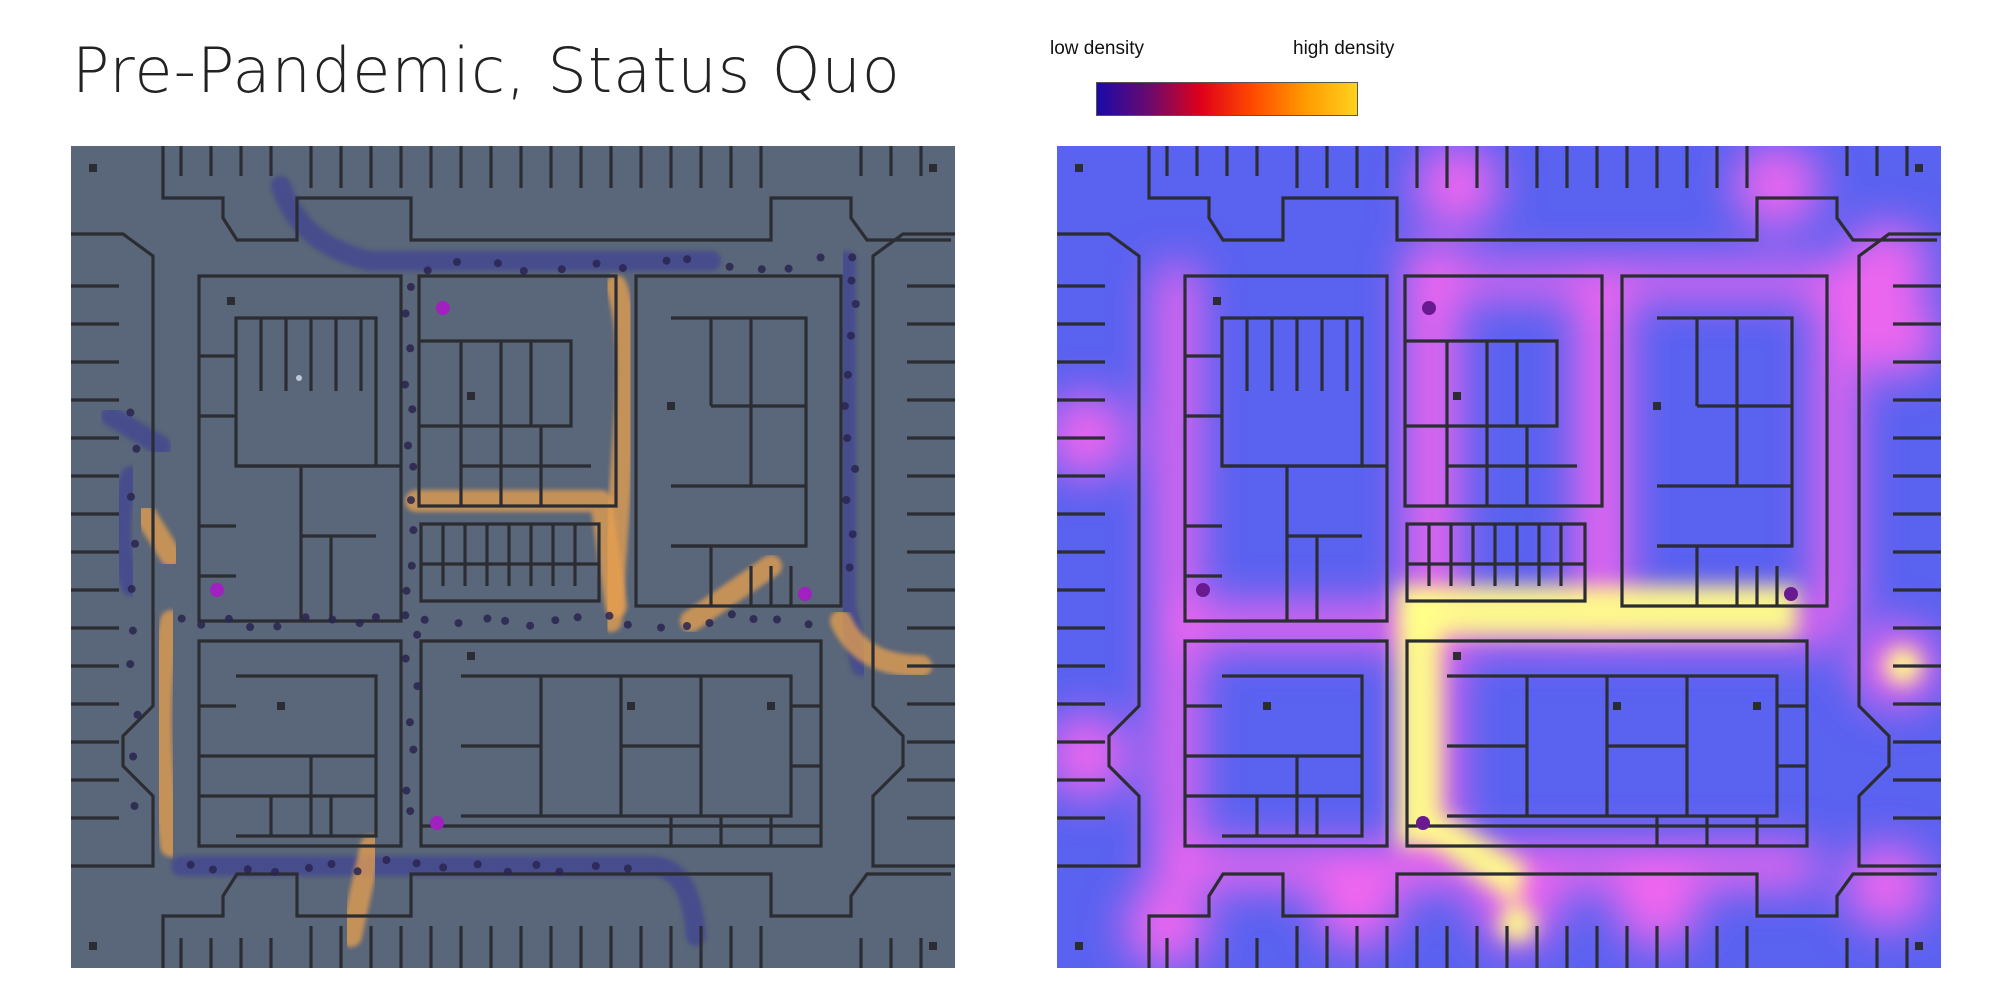 The width and height of the screenshot is (2000, 1000). What do you see at coordinates (486, 70) in the screenshot?
I see `page-title: Pre-Pandemic, Status Quo` at bounding box center [486, 70].